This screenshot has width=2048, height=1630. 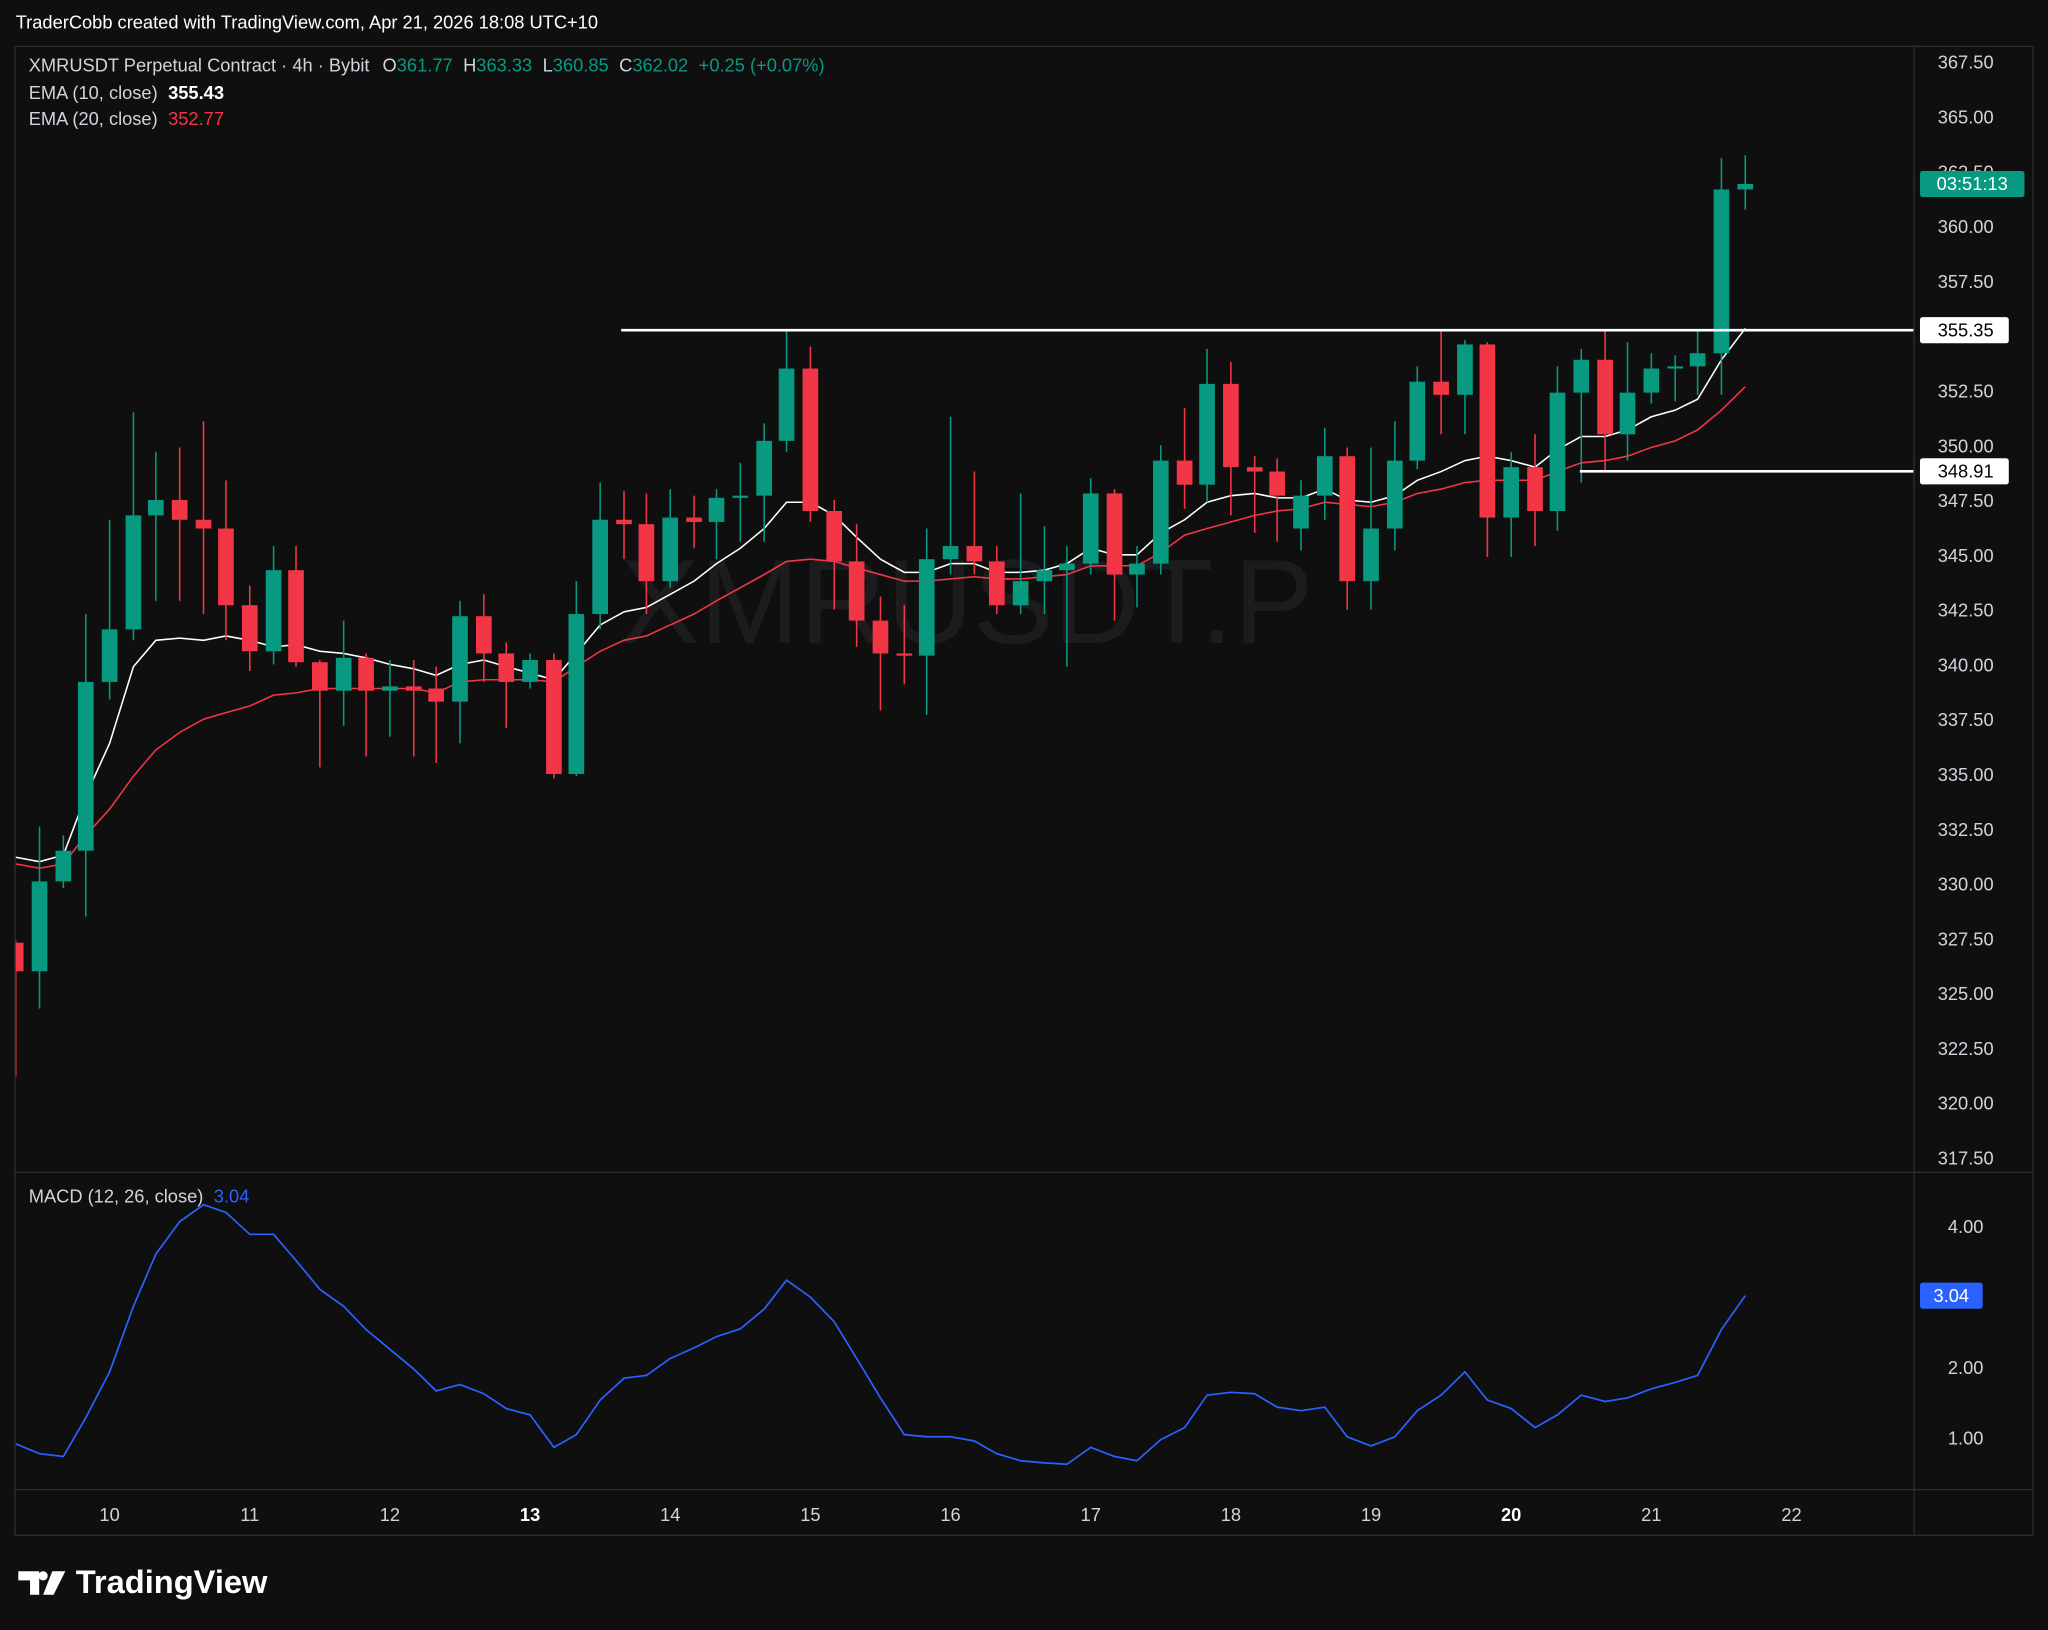 I want to click on ema-name: EMA (10, close), so click(x=93, y=92).